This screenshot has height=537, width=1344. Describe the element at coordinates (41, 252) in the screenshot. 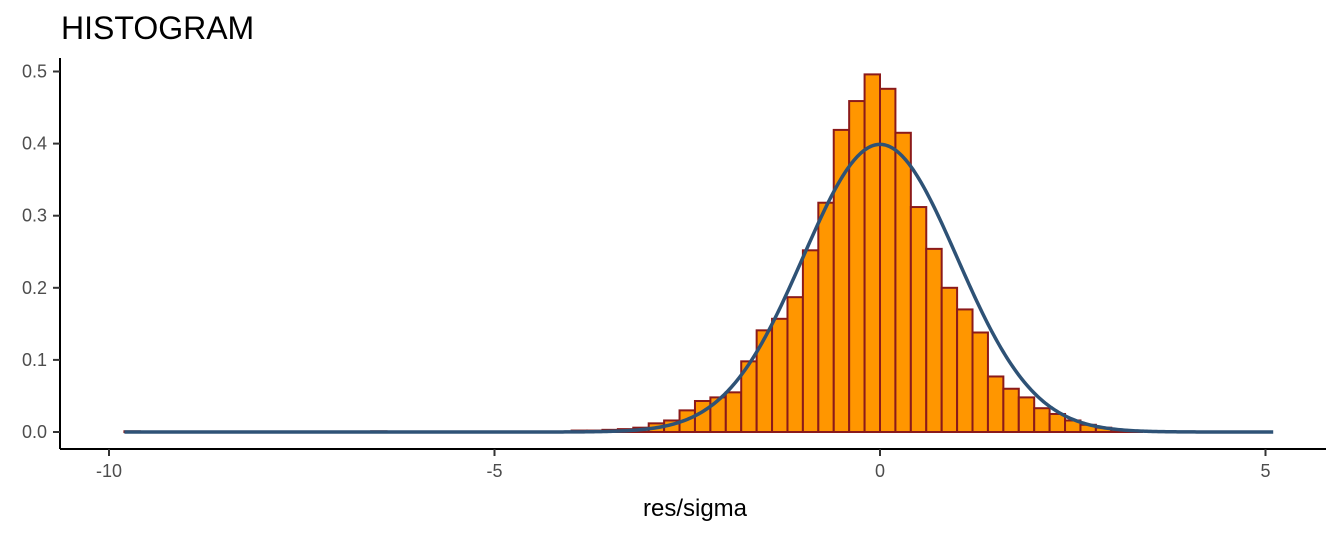

I see `y-axis-ticks: 0.0 0.1 0.2 0.3 0.4 0.5` at that location.